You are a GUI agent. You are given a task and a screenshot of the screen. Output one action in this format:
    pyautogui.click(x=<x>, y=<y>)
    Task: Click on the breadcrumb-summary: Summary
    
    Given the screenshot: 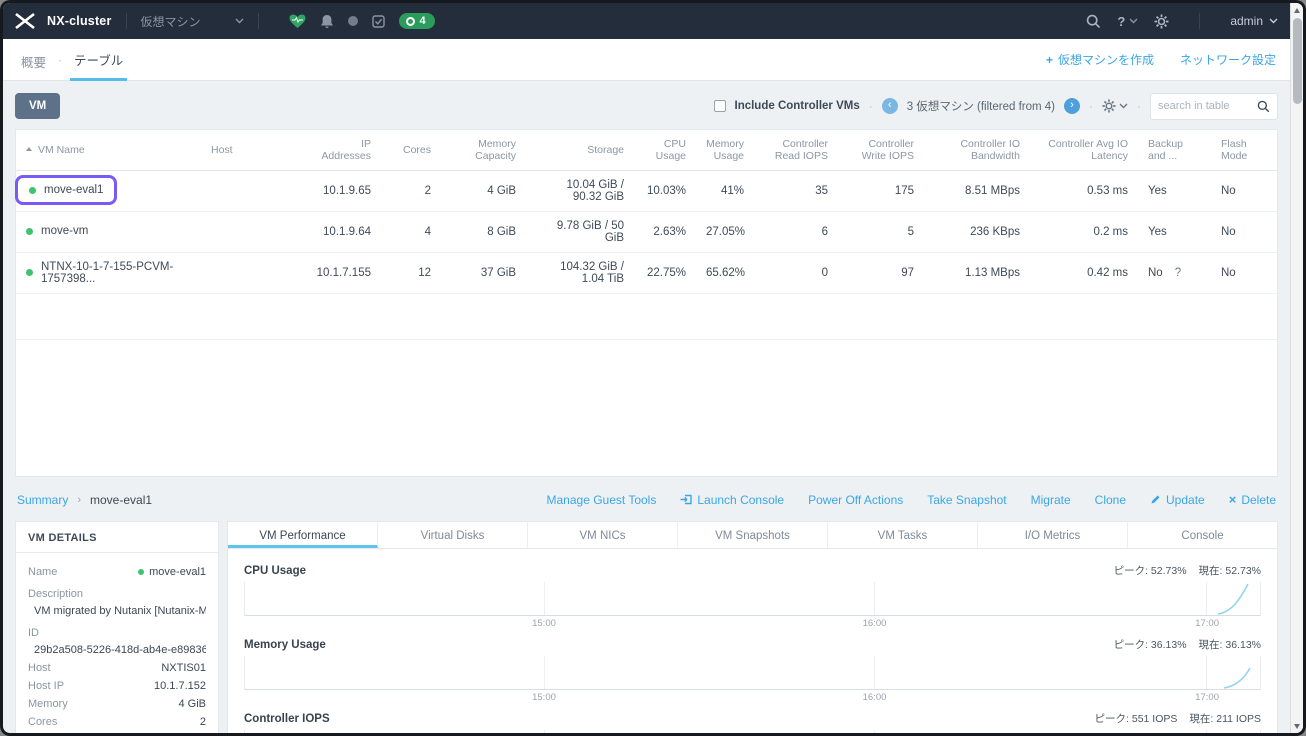 What is the action you would take?
    pyautogui.click(x=43, y=499)
    